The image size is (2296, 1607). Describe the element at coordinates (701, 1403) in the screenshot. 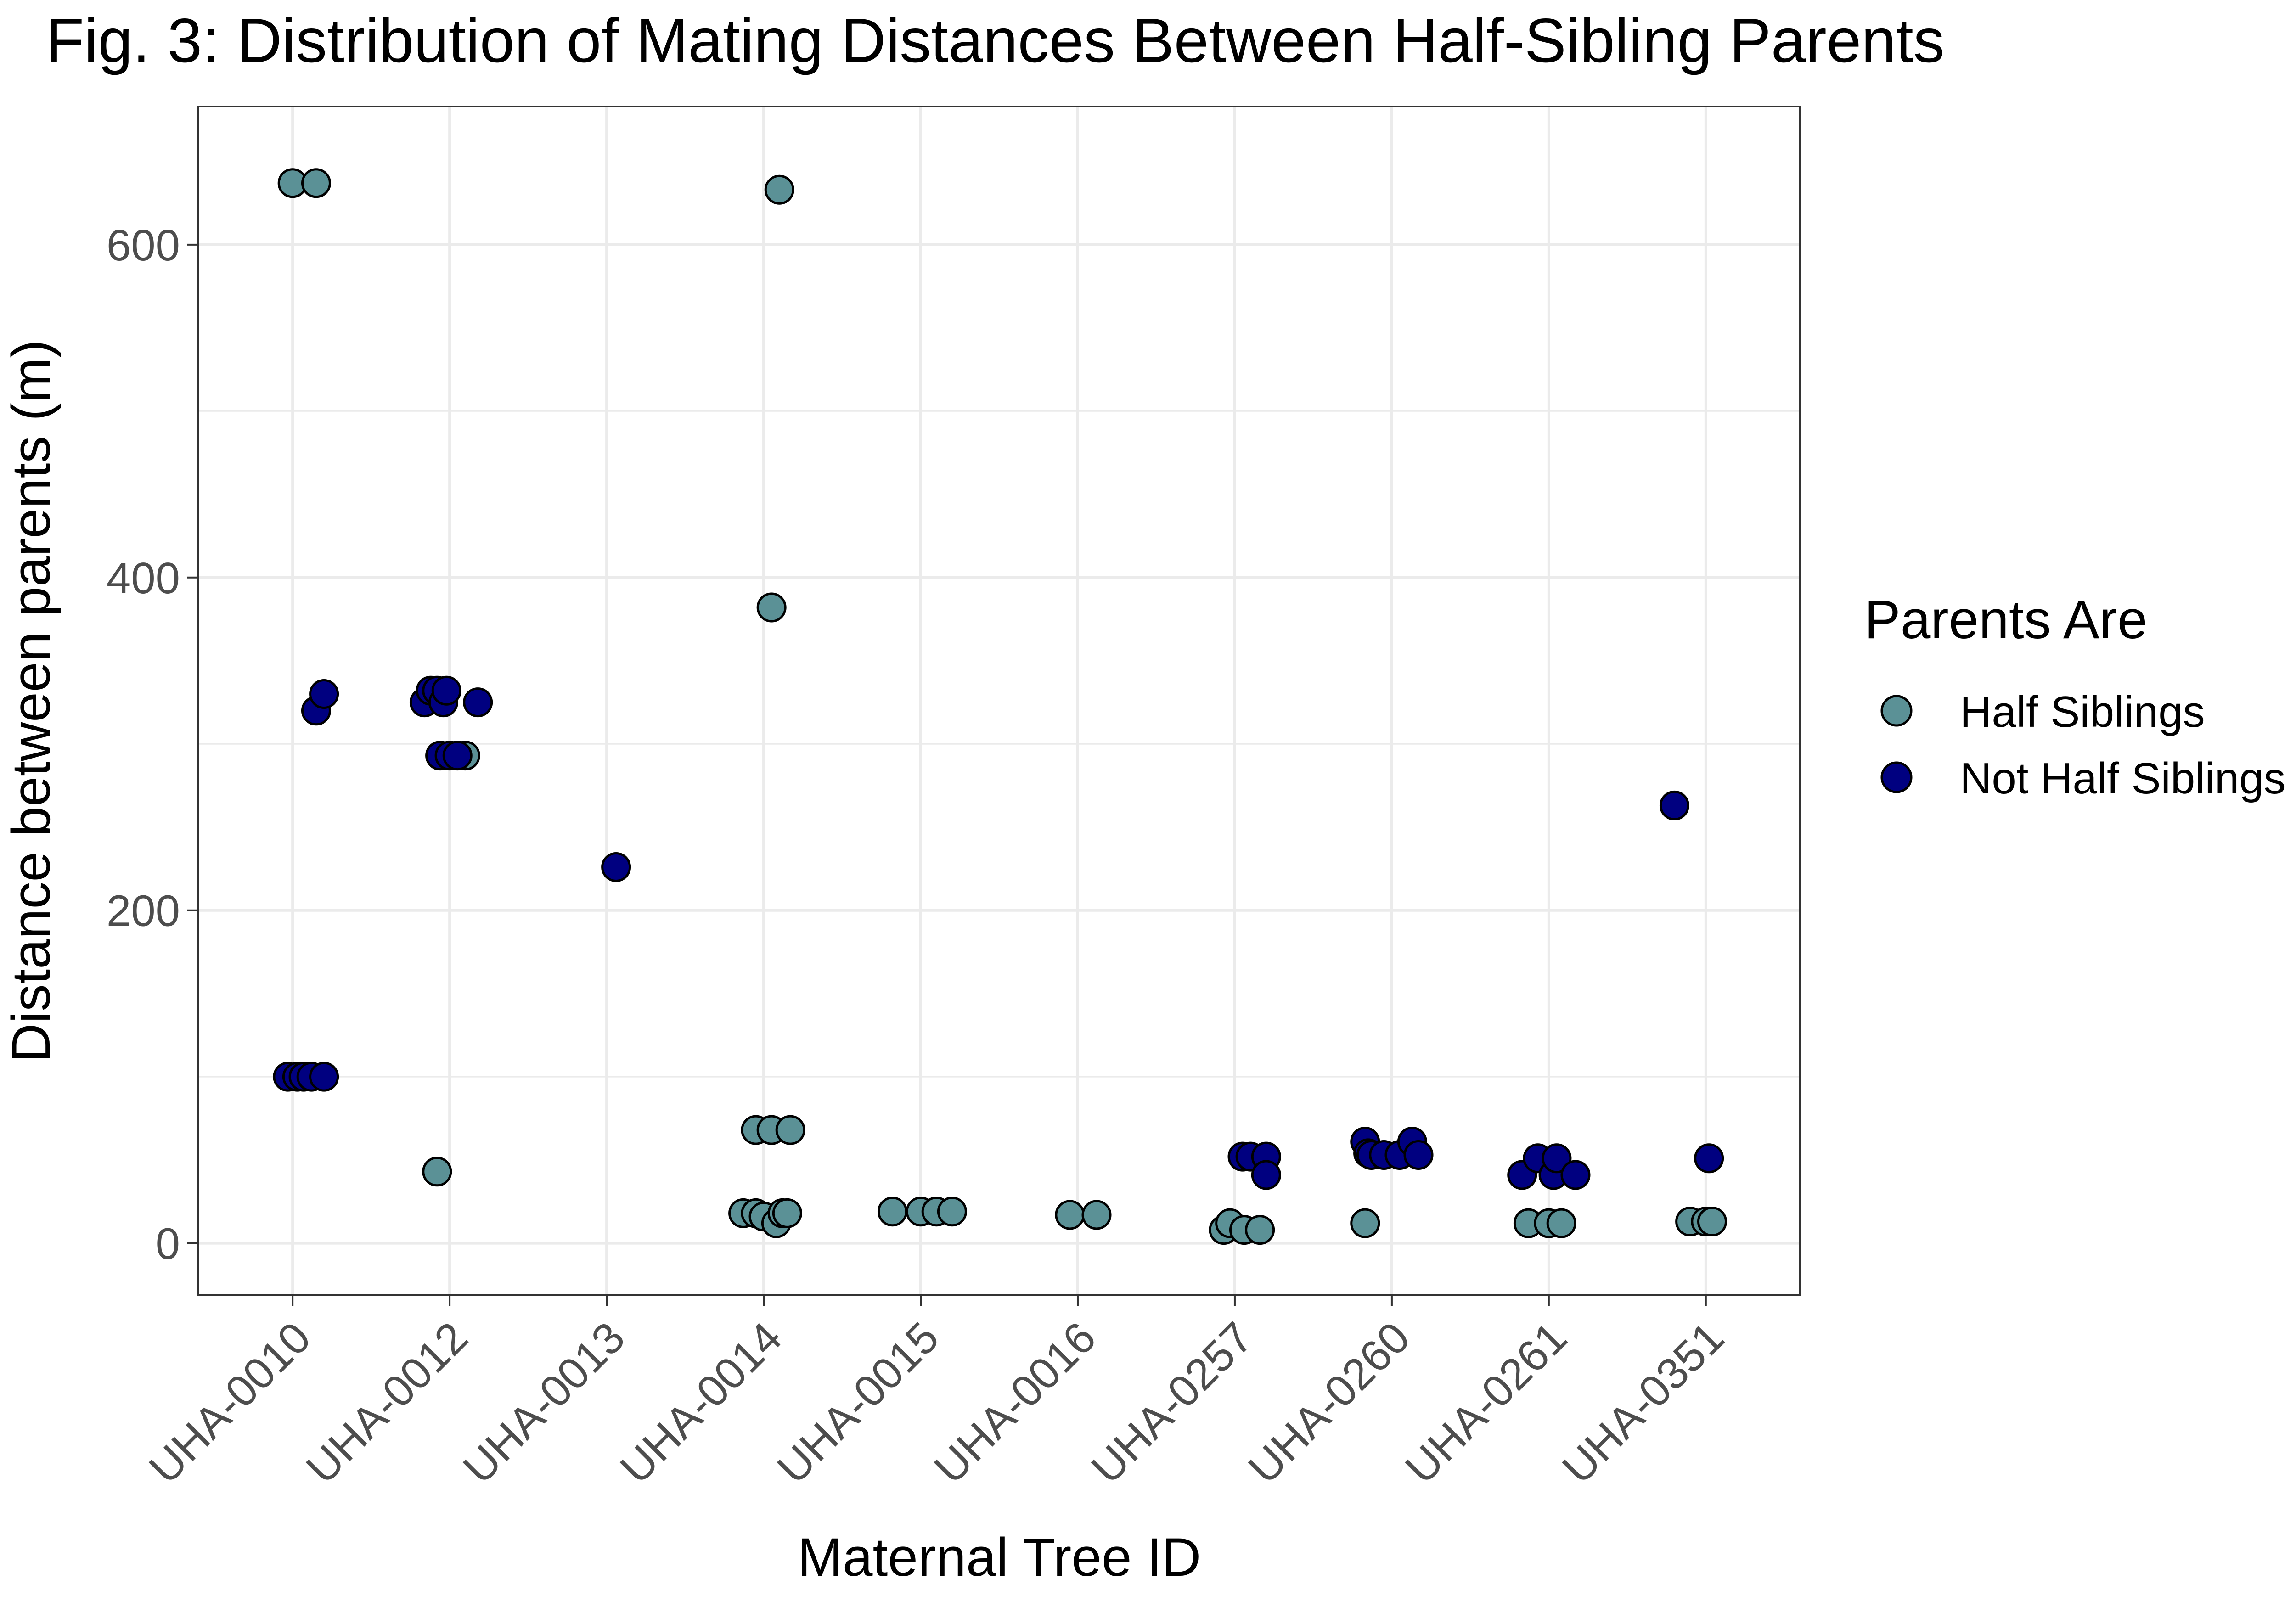

I see `x-tick-label: UHA-0014` at that location.